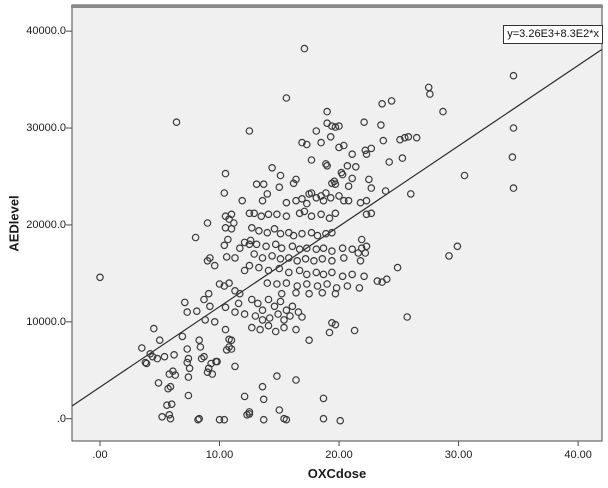 Image resolution: width=608 pixels, height=488 pixels. I want to click on regression-equation-box: y=3.26E3+8.3E2*x, so click(553, 34).